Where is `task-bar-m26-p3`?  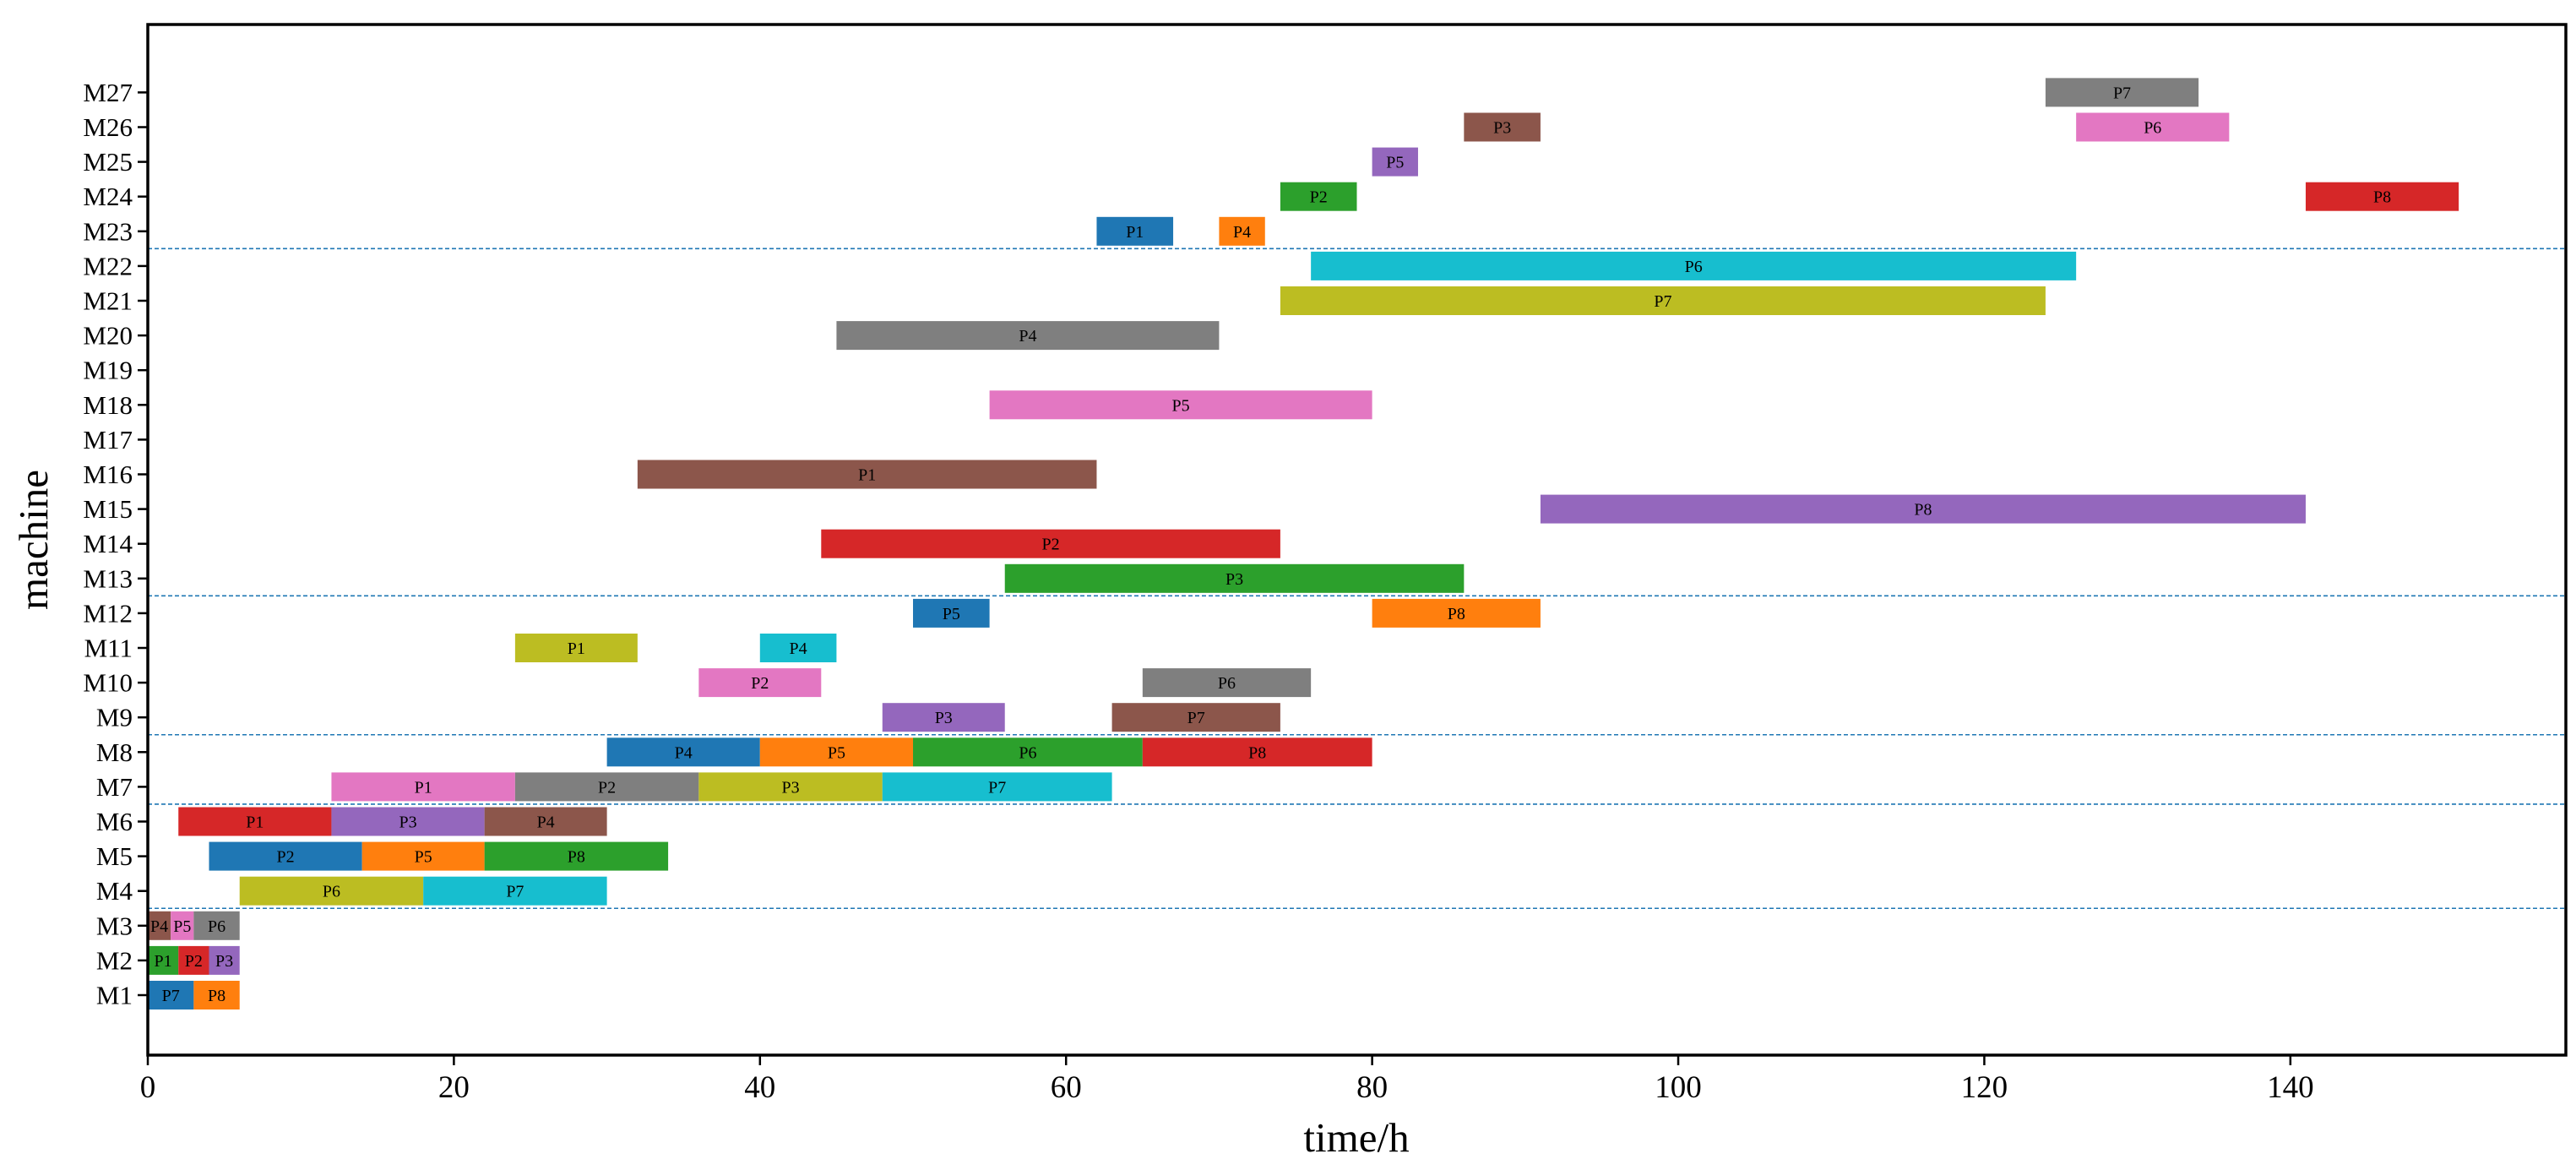 task-bar-m26-p3 is located at coordinates (1502, 127).